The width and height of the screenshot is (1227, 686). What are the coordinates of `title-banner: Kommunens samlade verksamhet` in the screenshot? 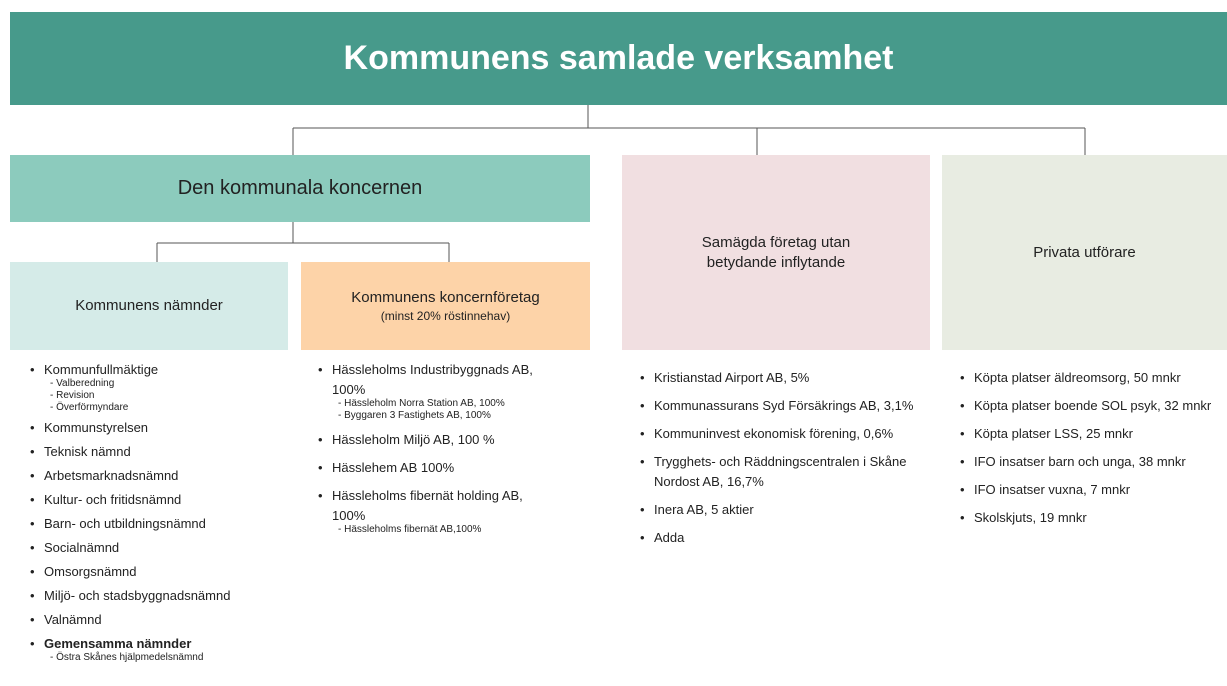 It's located at (618, 58).